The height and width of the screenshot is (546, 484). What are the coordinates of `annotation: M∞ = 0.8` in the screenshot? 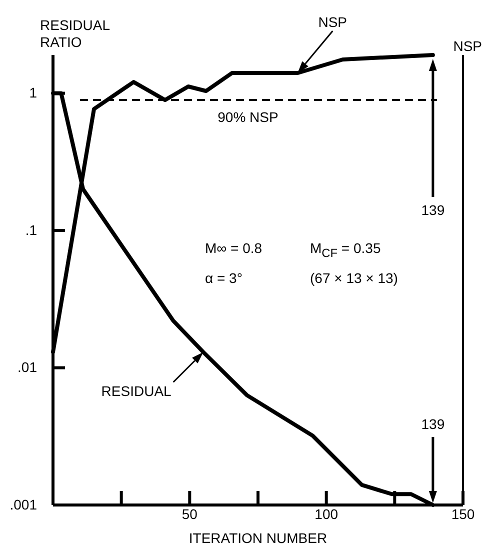 It's located at (233, 248).